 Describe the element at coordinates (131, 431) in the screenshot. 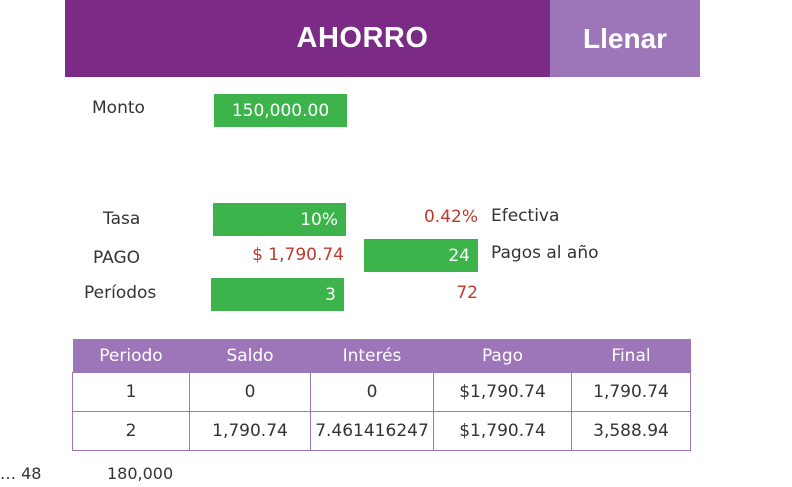

I see `table-cell: 2` at that location.